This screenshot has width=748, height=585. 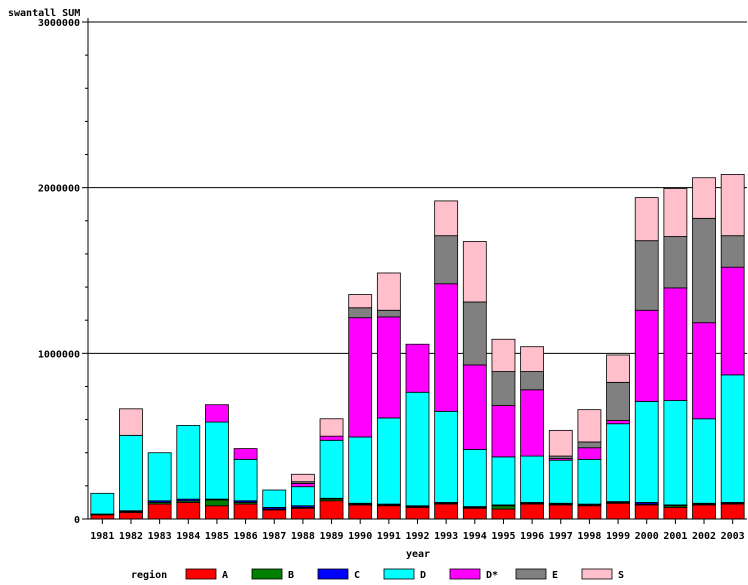 I want to click on y-tick-label: 1000000, so click(x=59, y=354).